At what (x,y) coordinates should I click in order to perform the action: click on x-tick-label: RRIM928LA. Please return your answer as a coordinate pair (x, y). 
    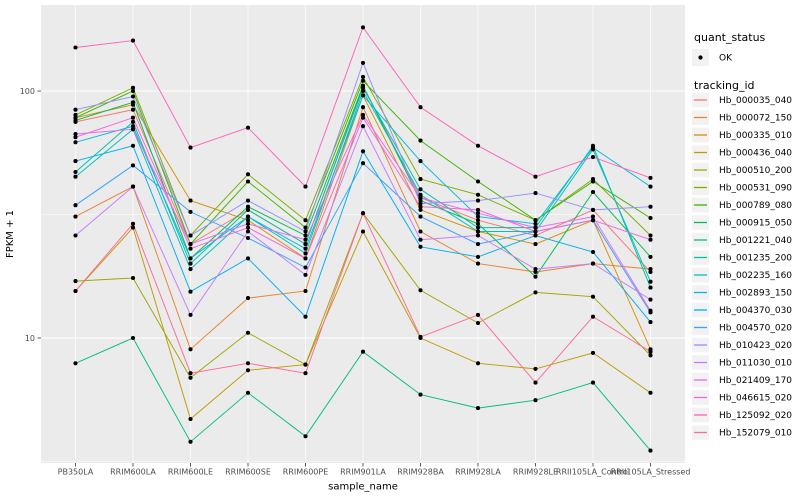
    Looking at the image, I should click on (478, 472).